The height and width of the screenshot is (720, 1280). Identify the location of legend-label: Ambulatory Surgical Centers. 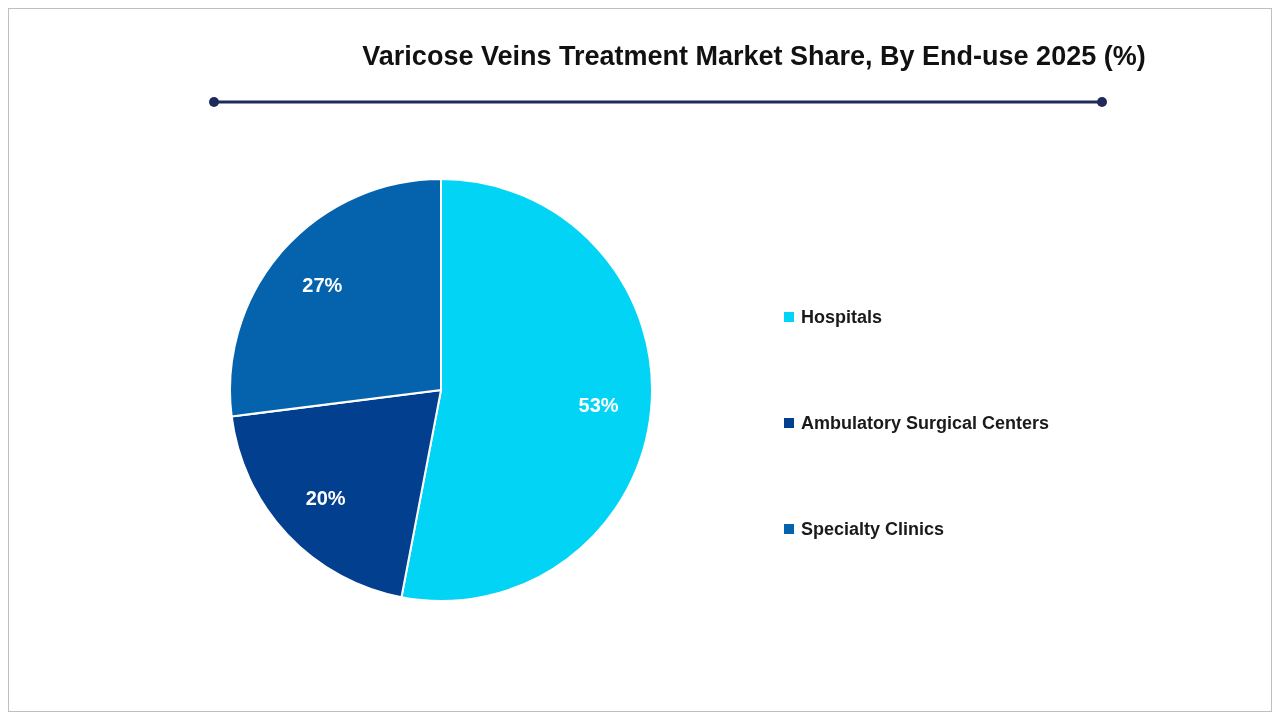
(925, 423).